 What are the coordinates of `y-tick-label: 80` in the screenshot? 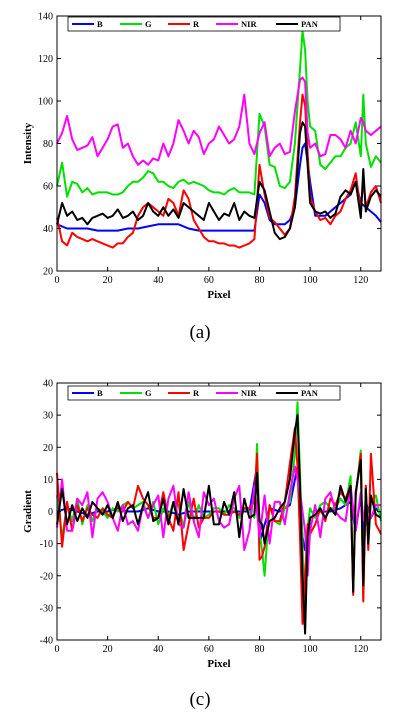 It's located at (48, 144).